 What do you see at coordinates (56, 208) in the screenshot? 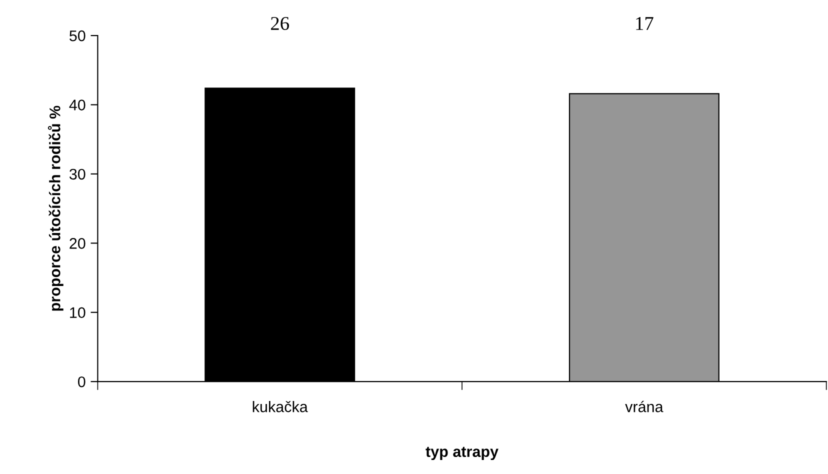
I see `y-axis-title: proporce útočících rodičů %` at bounding box center [56, 208].